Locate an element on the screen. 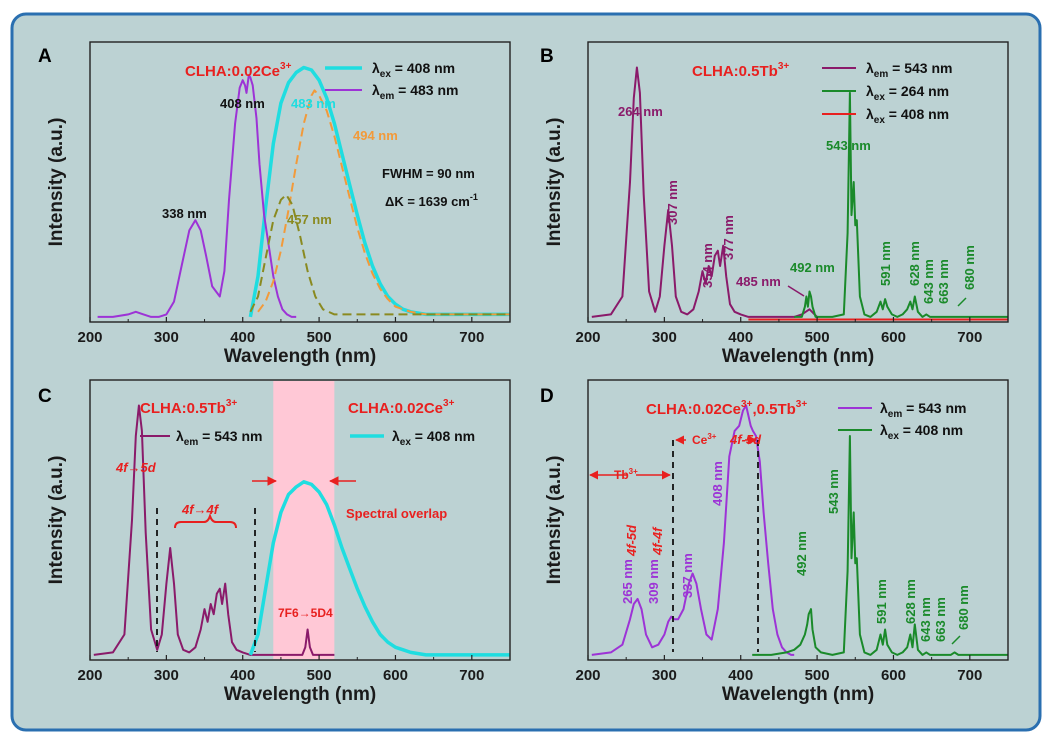  annotation-label: 4f-5d is located at coordinates (631, 540).